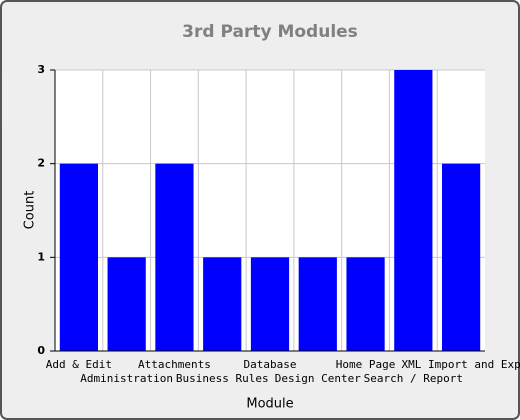 Image resolution: width=520 pixels, height=420 pixels. I want to click on x-tick-label: Design Center, so click(318, 378).